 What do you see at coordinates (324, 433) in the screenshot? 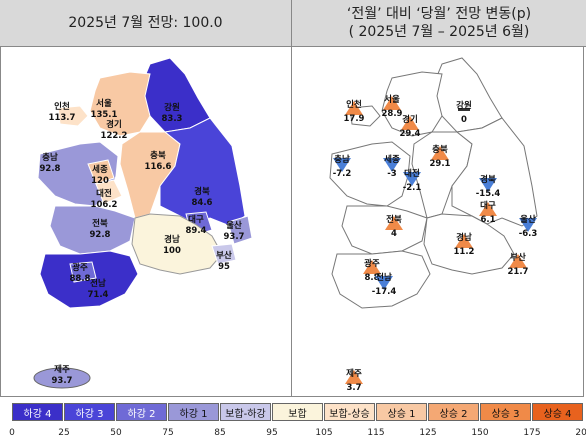
I see `legend-tick: 105` at bounding box center [324, 433].